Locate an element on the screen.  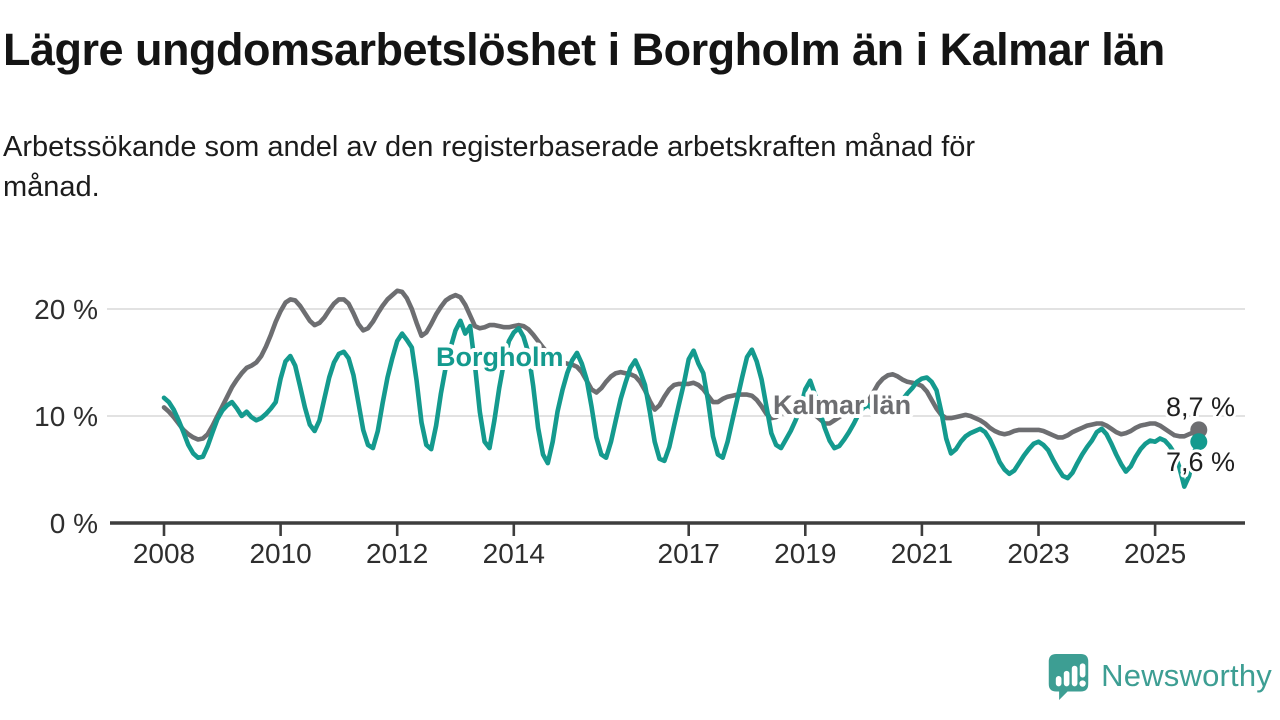
x-axis-tick-label: 2019 is located at coordinates (805, 553).